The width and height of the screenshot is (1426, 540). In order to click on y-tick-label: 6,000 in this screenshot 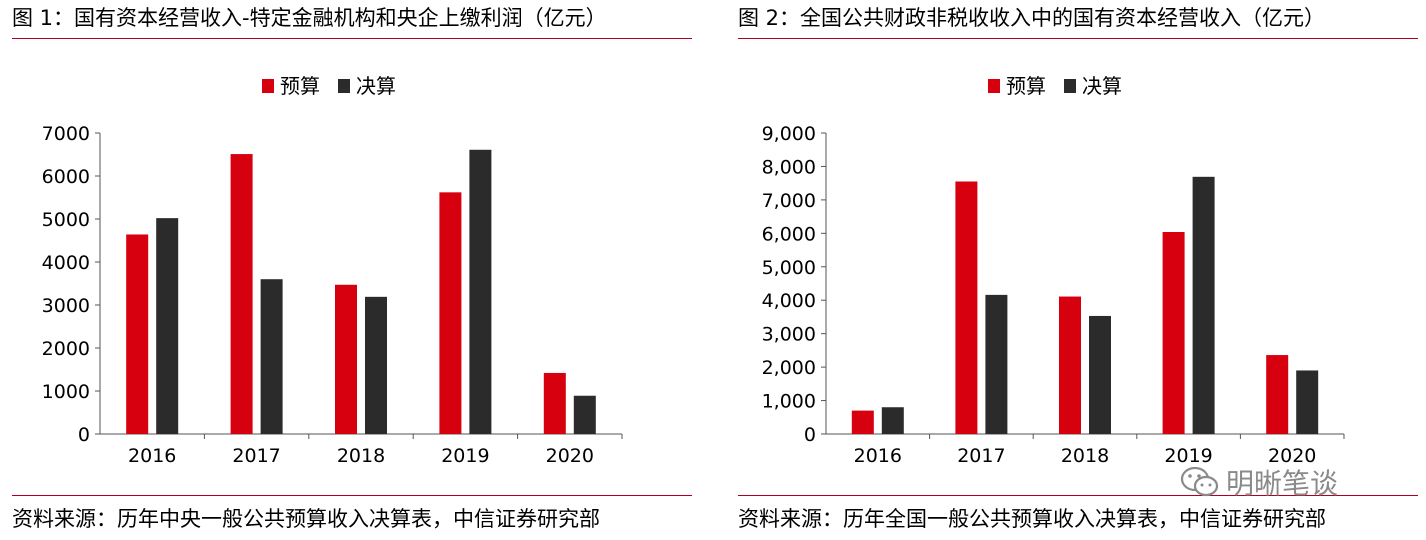, I will do `click(789, 234)`.